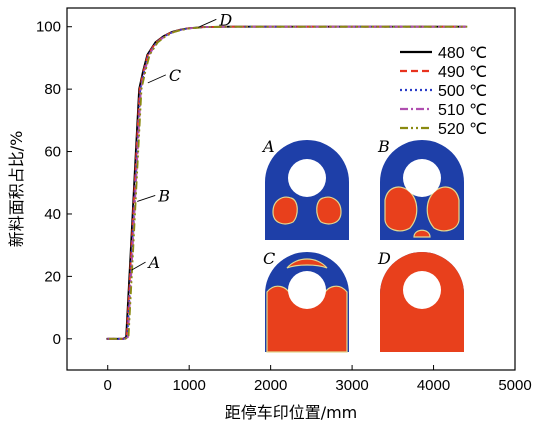 Image resolution: width=534 pixels, height=428 pixels. What do you see at coordinates (462, 72) in the screenshot?
I see `legend-label: 490 ℃` at bounding box center [462, 72].